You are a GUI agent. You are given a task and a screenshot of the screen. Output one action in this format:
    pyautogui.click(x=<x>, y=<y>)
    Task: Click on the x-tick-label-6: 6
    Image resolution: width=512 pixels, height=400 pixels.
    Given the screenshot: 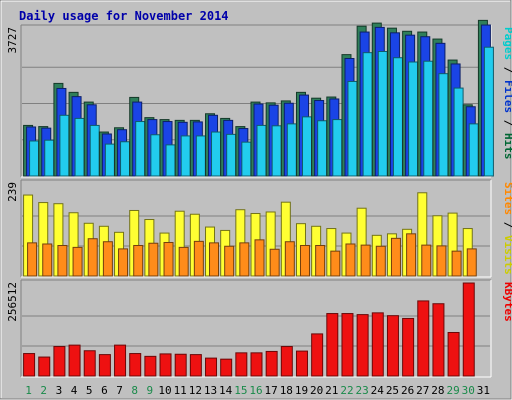 What is the action you would take?
    pyautogui.click(x=104, y=390)
    